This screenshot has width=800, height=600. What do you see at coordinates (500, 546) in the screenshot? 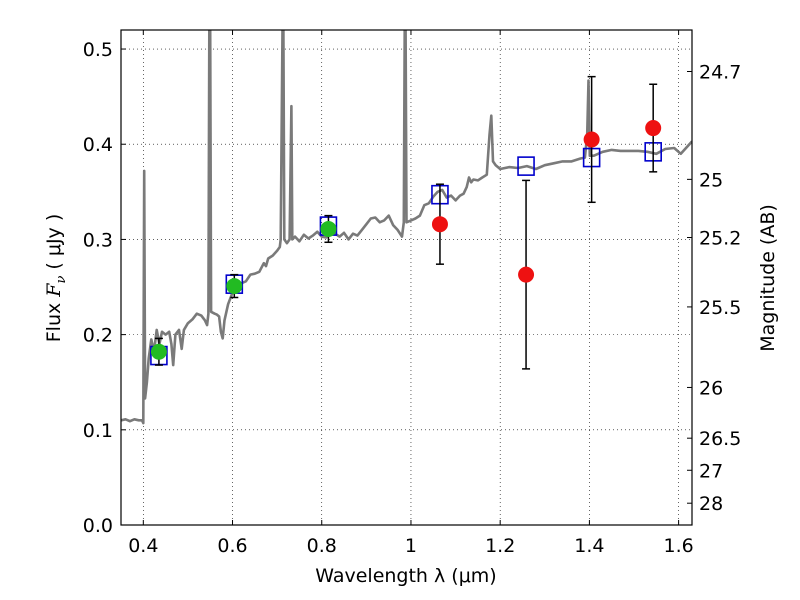
I see `x-tick-label: 1.2` at bounding box center [500, 546].